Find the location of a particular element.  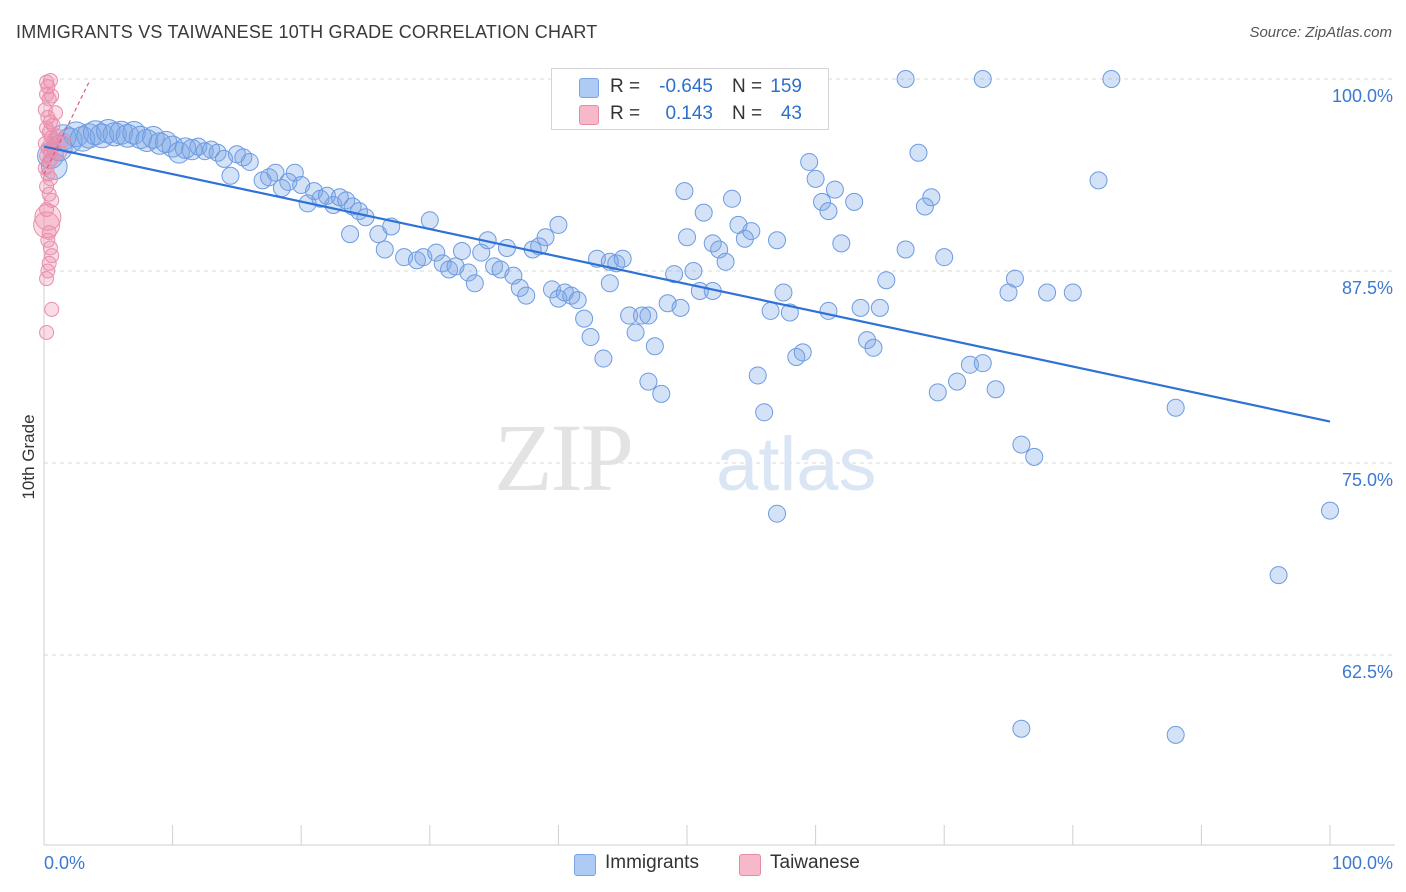

x-tick-label: 100.0% is located at coordinates (1362, 863).